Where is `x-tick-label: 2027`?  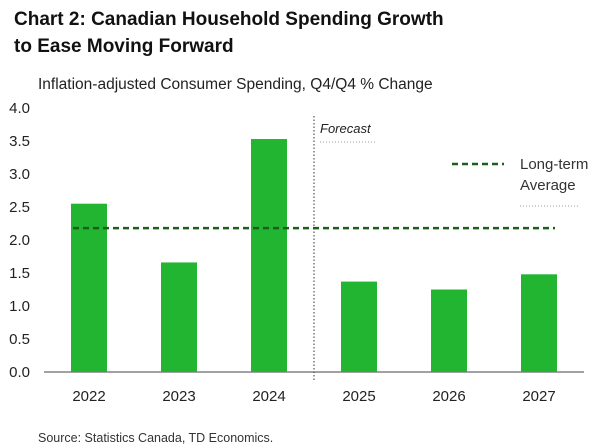 x-tick-label: 2027 is located at coordinates (538, 396).